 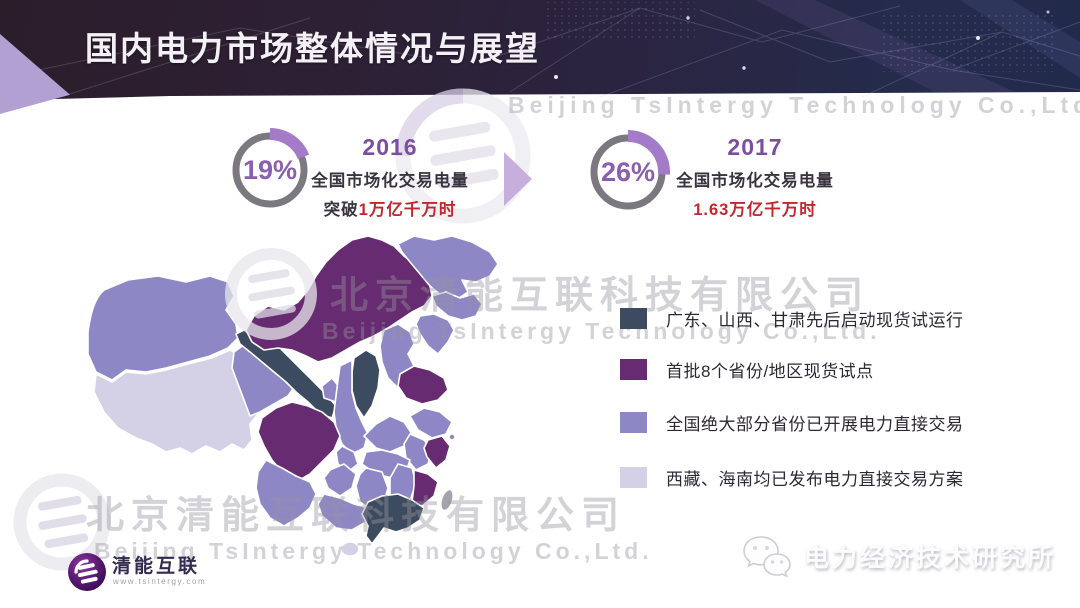 What do you see at coordinates (437, 452) in the screenshot?
I see `province-zhejiang` at bounding box center [437, 452].